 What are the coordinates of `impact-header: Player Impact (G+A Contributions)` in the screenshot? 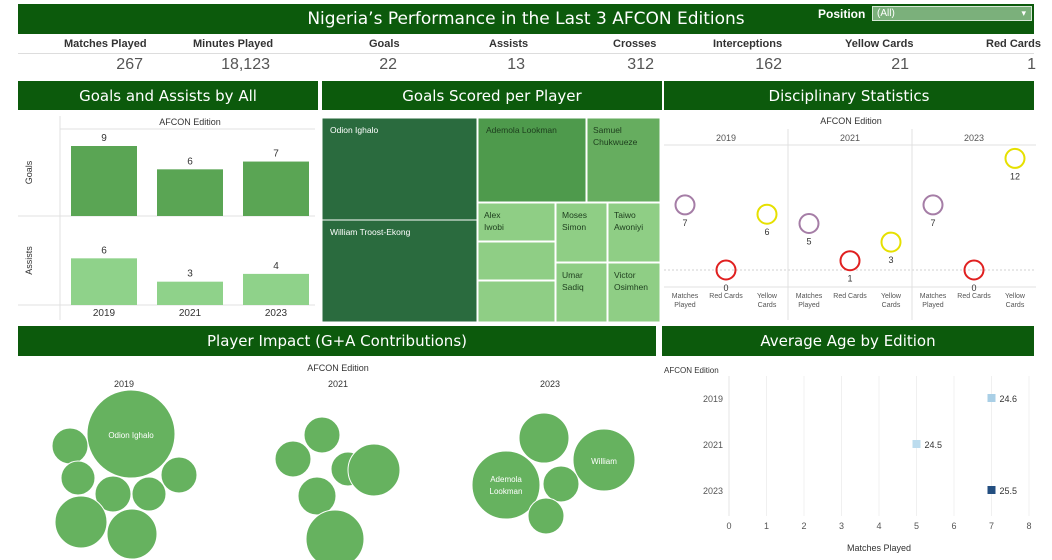 It's located at (337, 341).